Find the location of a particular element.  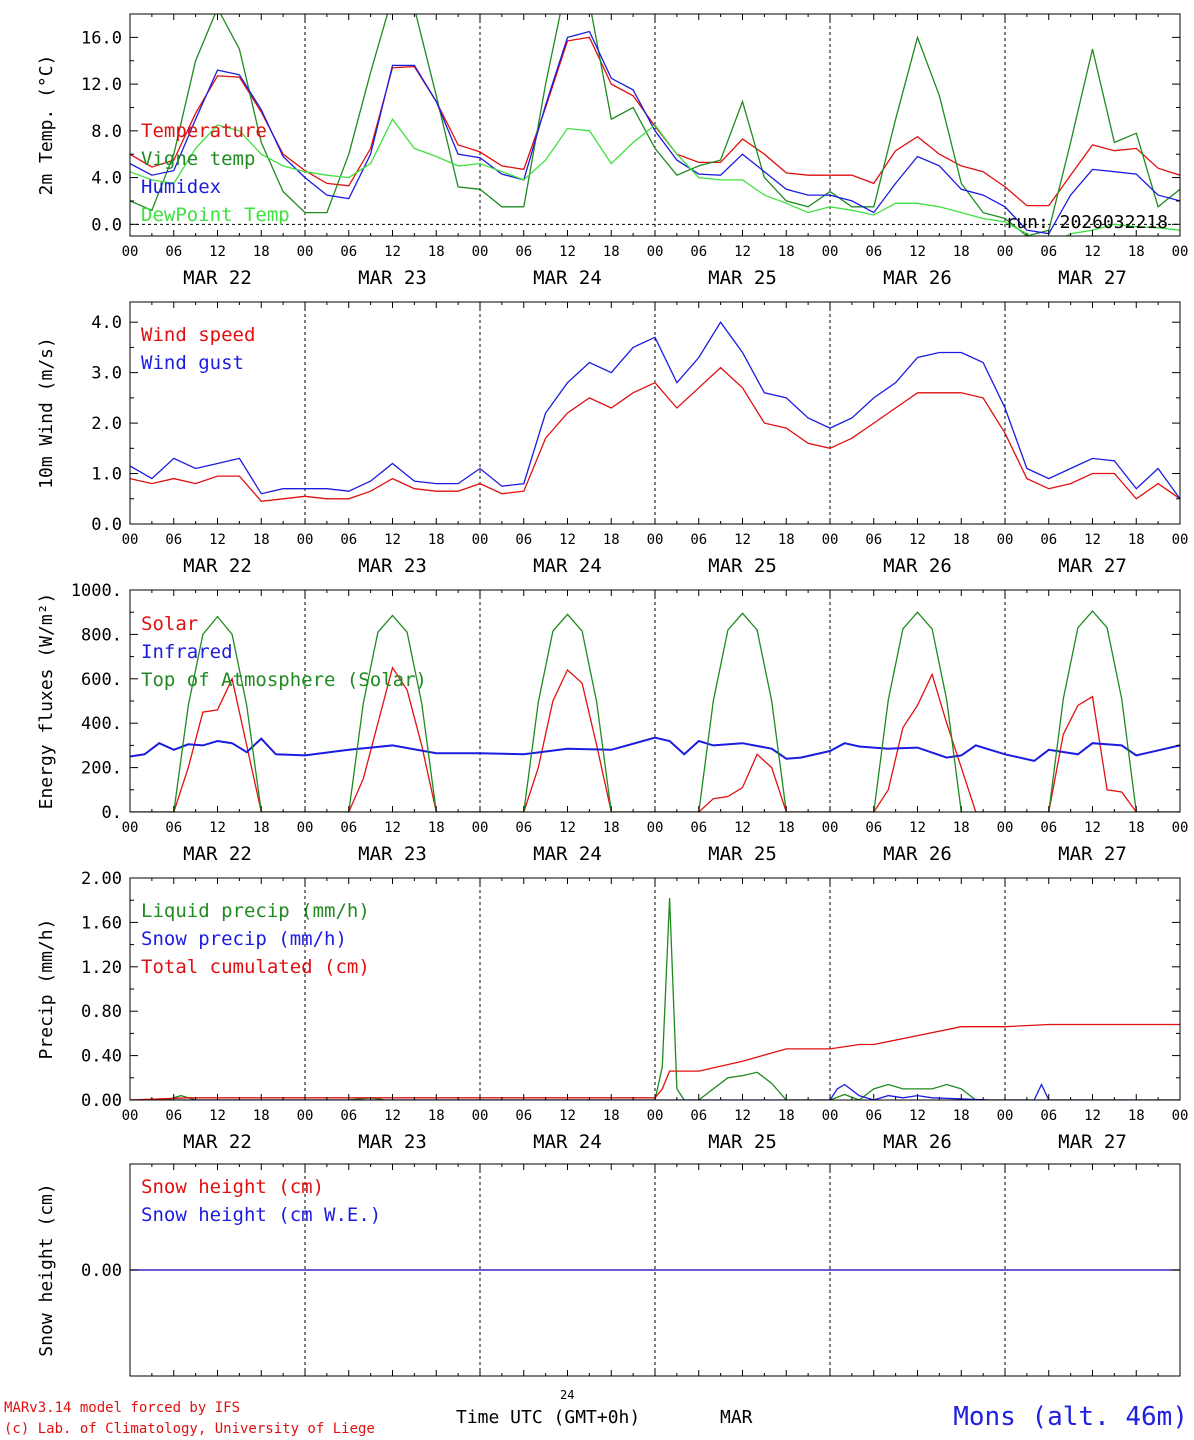

legend-entry: Total cumulated (cm) is located at coordinates (255, 967).